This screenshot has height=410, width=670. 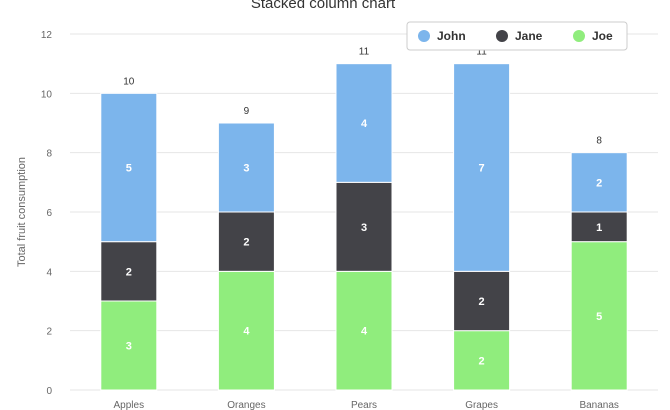 What do you see at coordinates (599, 141) in the screenshot?
I see `bar-total-label: 8` at bounding box center [599, 141].